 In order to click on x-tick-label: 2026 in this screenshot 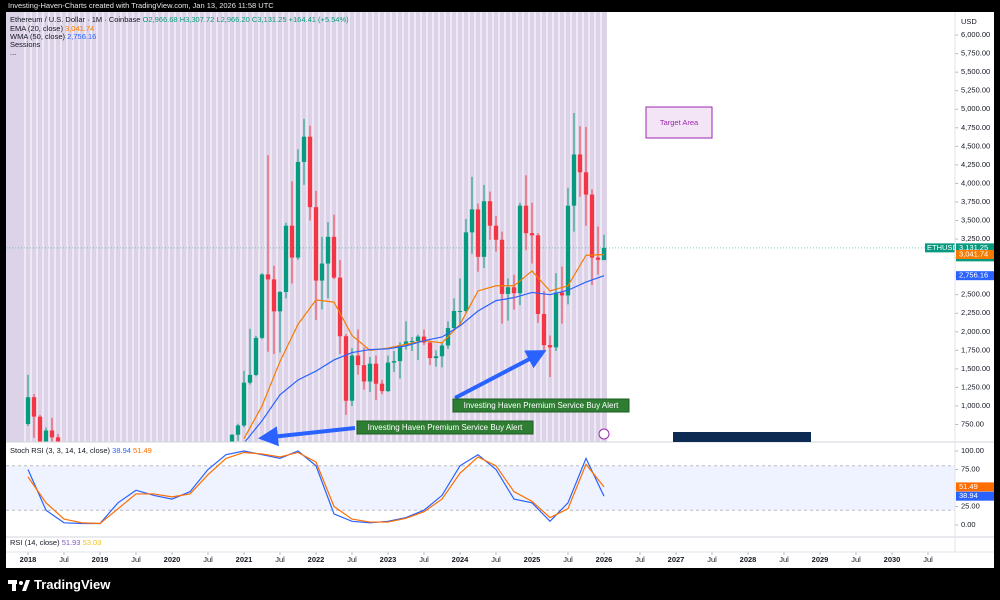, I will do `click(604, 559)`.